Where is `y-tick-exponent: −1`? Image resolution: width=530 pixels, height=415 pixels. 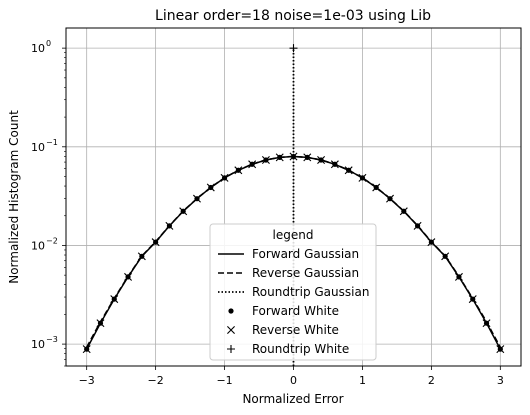
y-tick-exponent: −1 is located at coordinates (52, 142).